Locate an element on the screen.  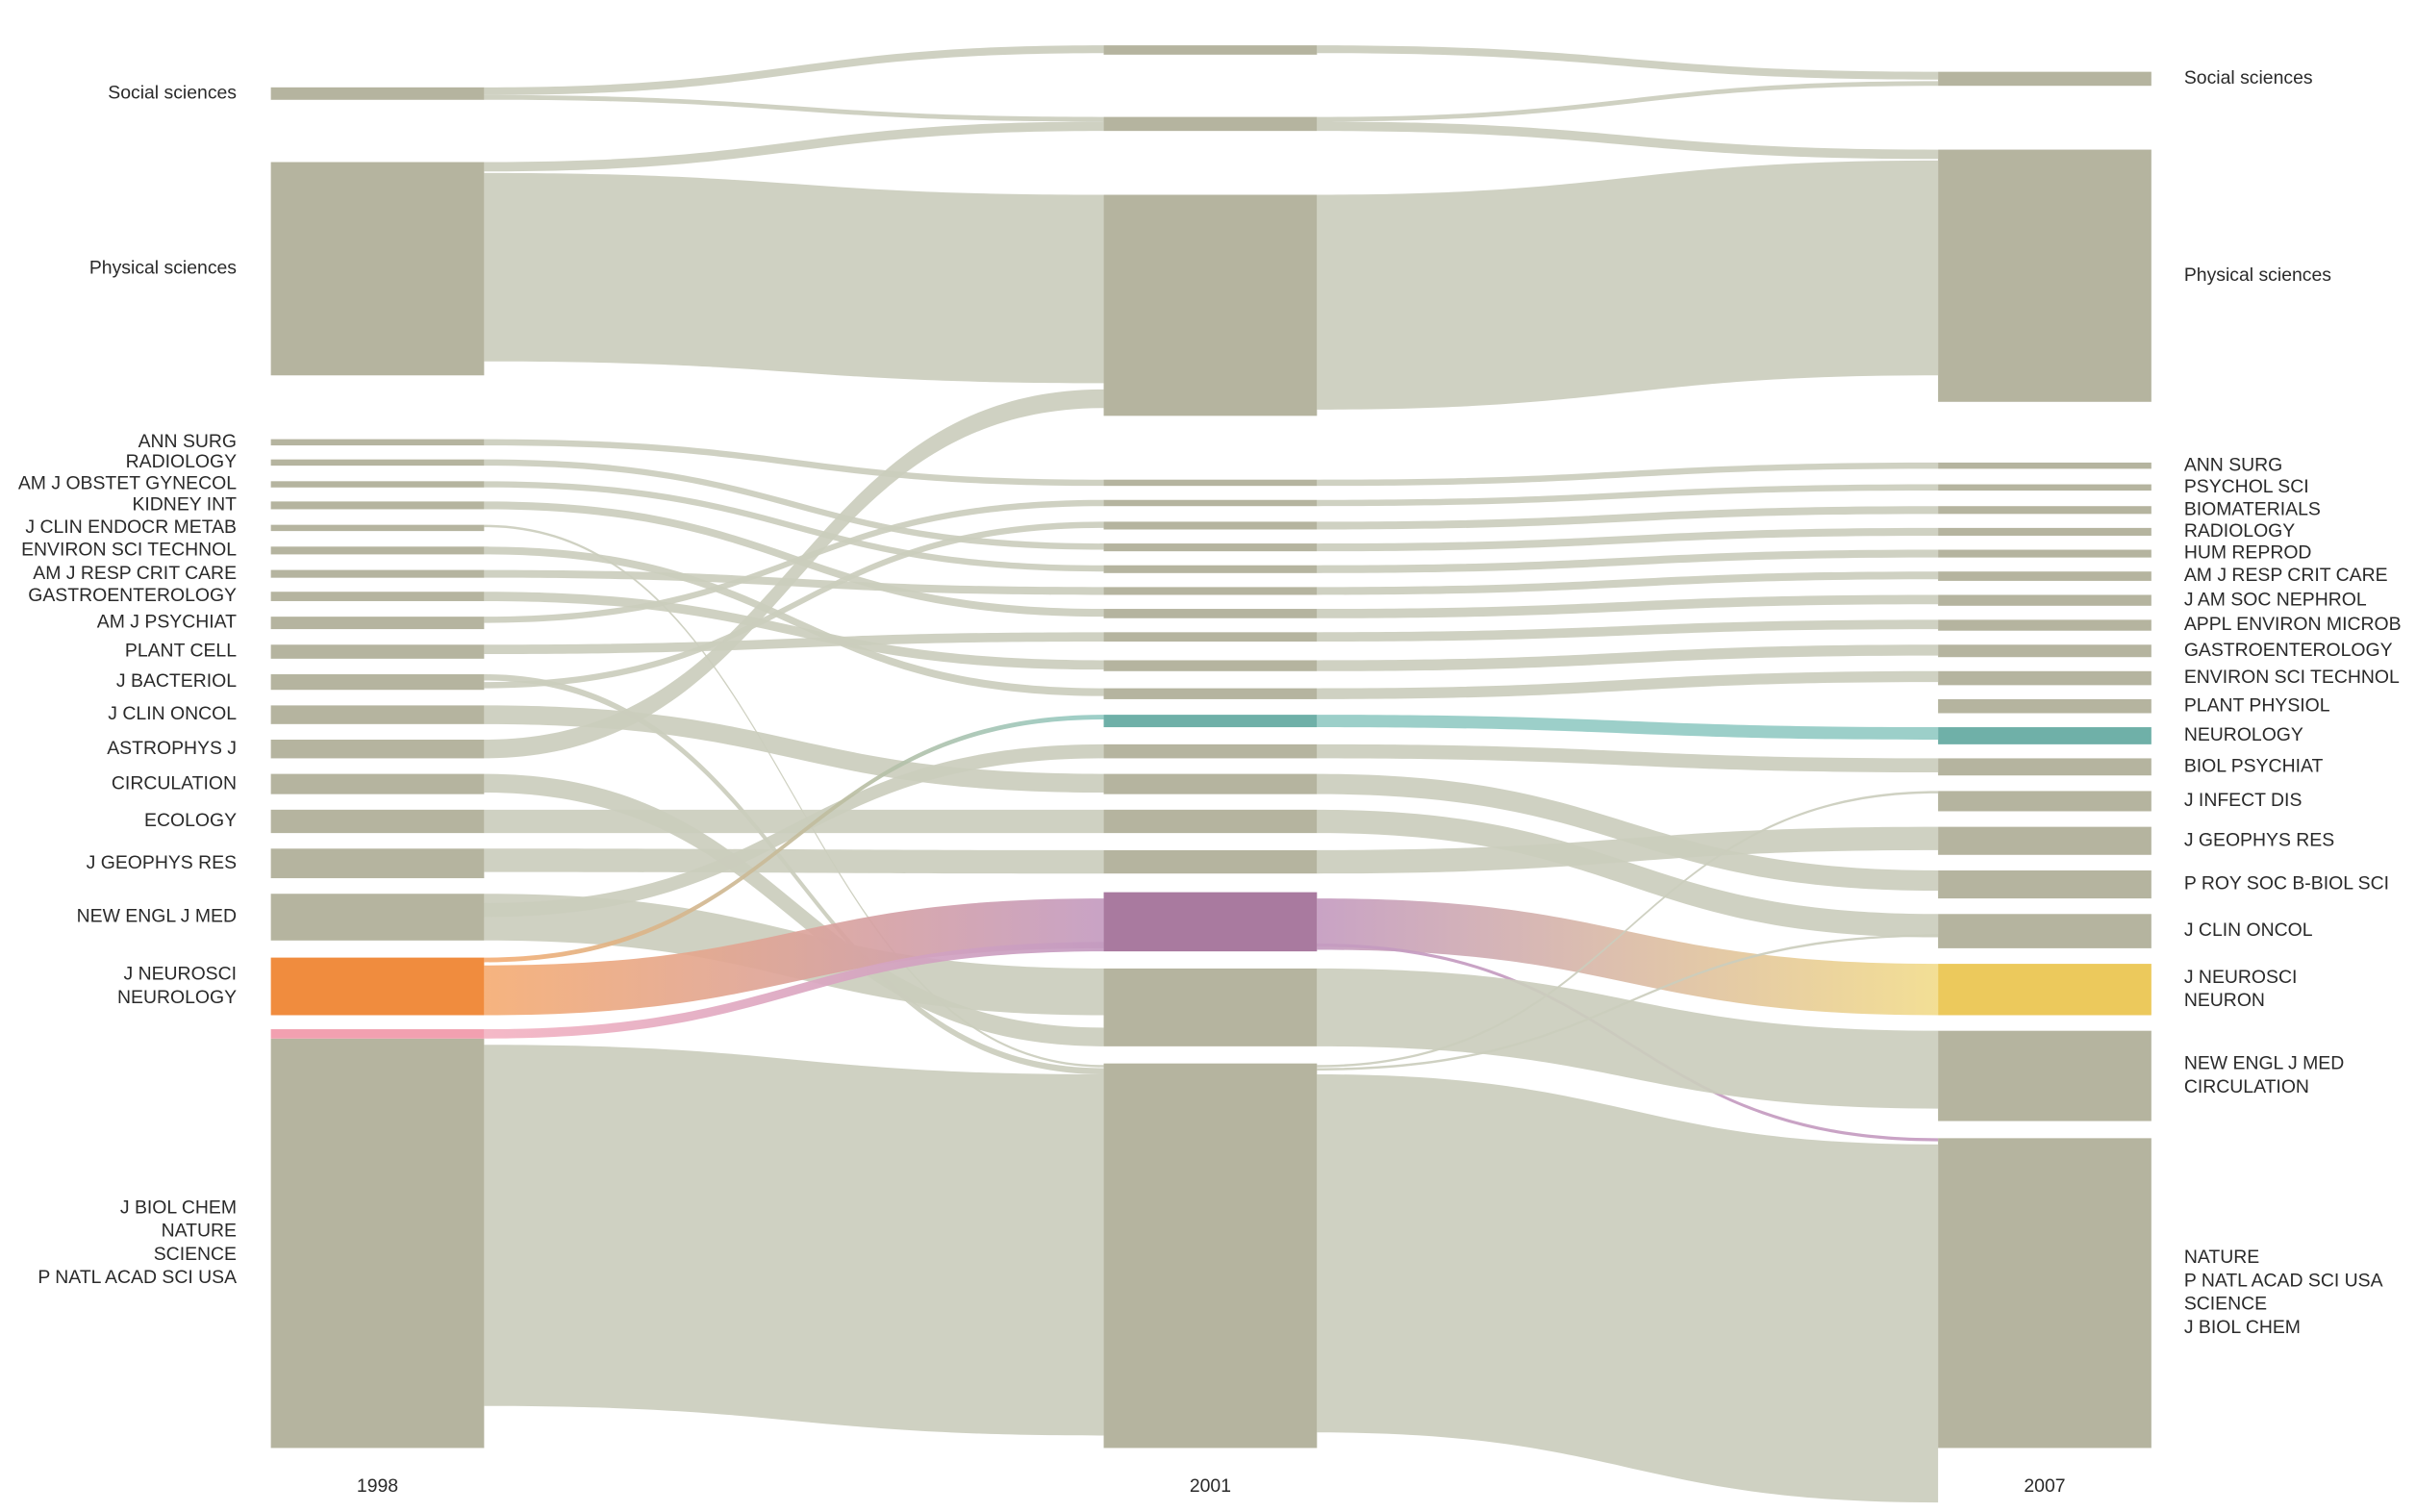
module-label: PSYCHOL SCI is located at coordinates (2246, 487).